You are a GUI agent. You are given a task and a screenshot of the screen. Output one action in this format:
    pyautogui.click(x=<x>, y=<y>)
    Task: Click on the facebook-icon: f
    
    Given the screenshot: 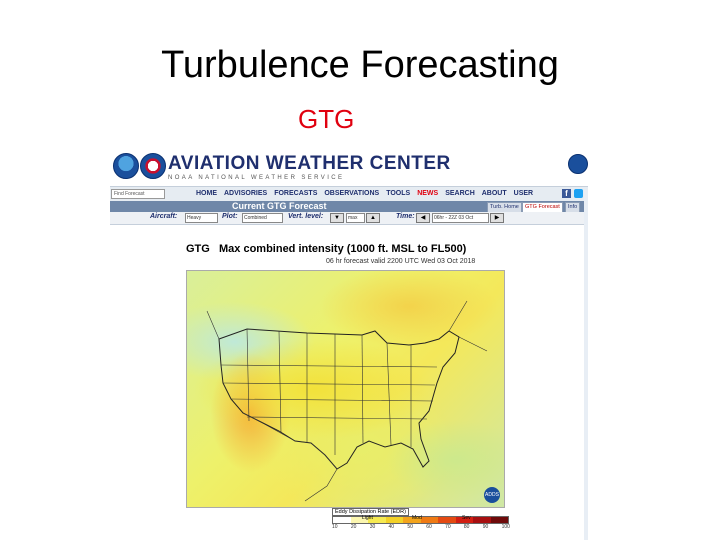 What is the action you would take?
    pyautogui.click(x=566, y=193)
    